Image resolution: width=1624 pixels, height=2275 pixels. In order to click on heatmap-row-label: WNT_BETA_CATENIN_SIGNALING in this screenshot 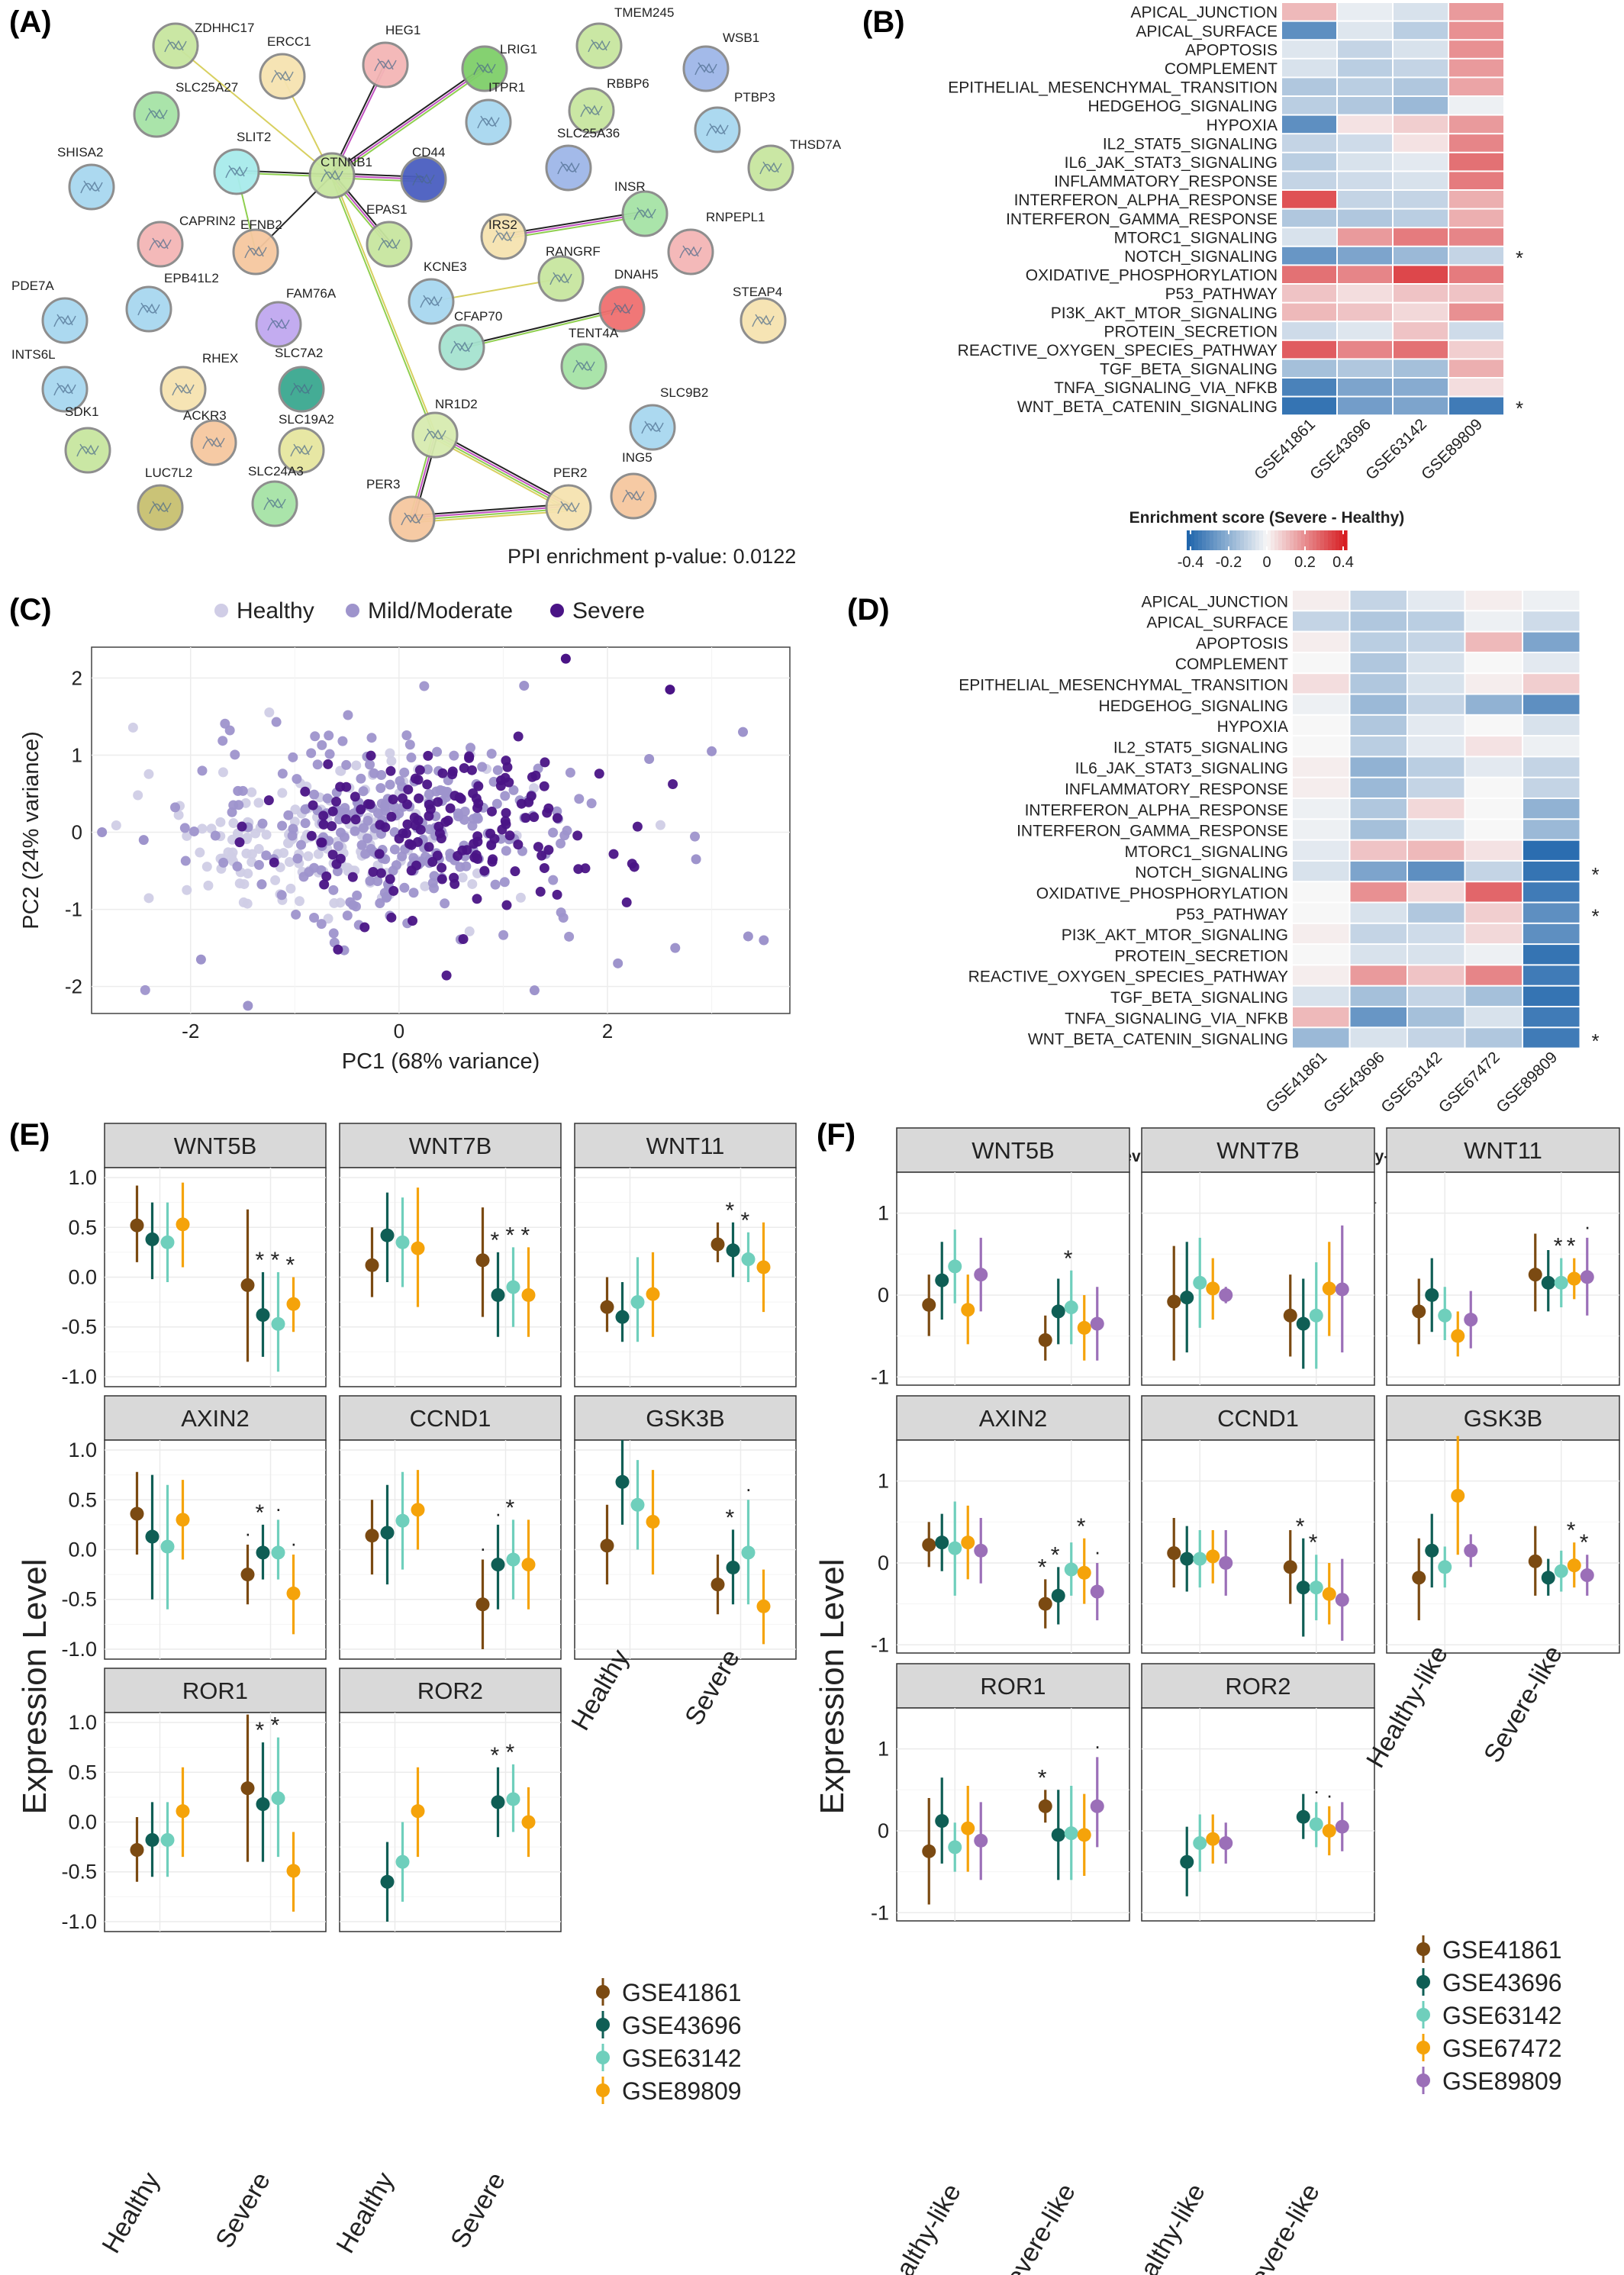, I will do `click(1158, 1040)`.